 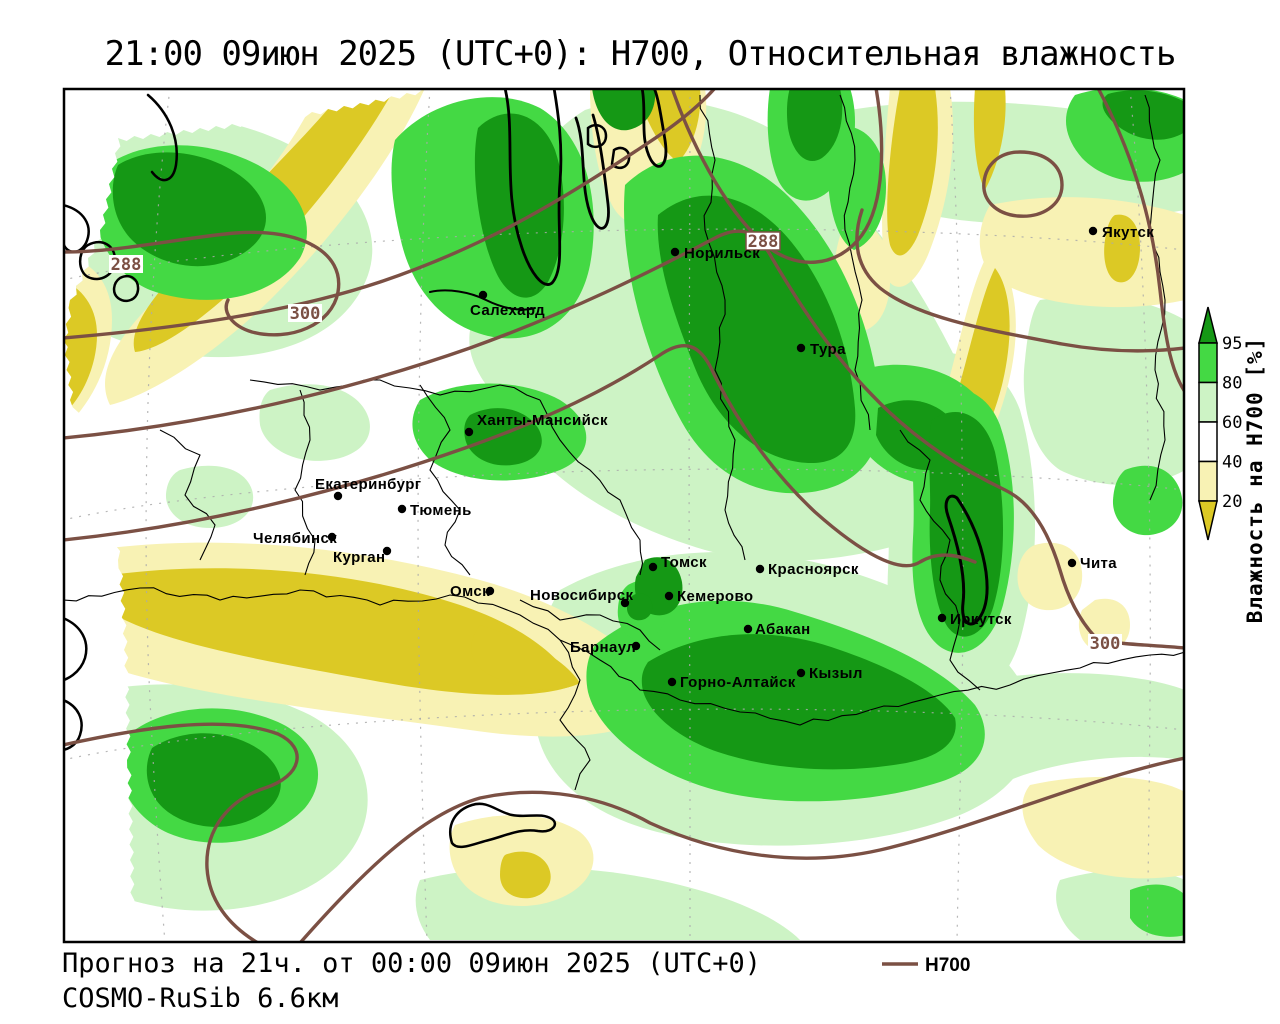 I want to click on model-caption: COSMO-RuSib 6.6км, so click(x=200, y=998).